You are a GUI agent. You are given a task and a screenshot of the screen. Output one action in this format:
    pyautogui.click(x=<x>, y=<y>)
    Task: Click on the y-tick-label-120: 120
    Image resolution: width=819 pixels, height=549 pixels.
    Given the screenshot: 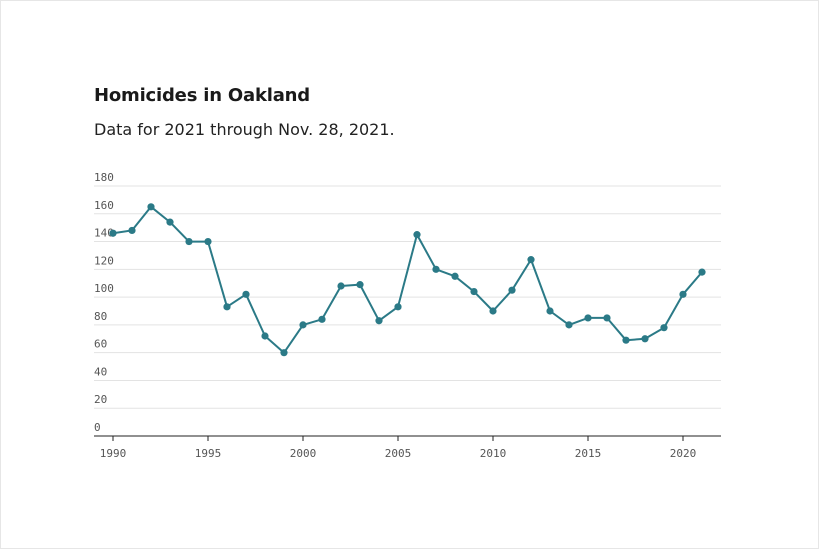 What is the action you would take?
    pyautogui.click(x=104, y=260)
    